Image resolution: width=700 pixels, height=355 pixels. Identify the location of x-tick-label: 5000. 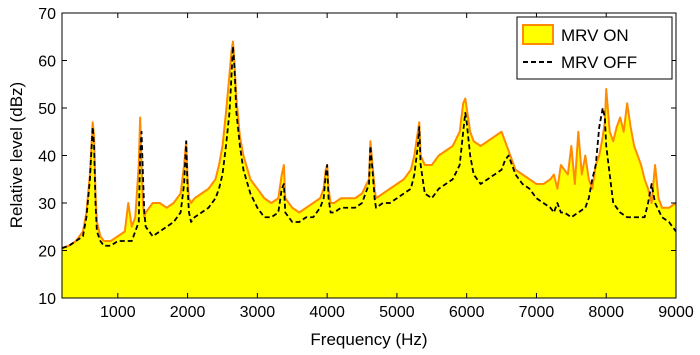
(397, 312).